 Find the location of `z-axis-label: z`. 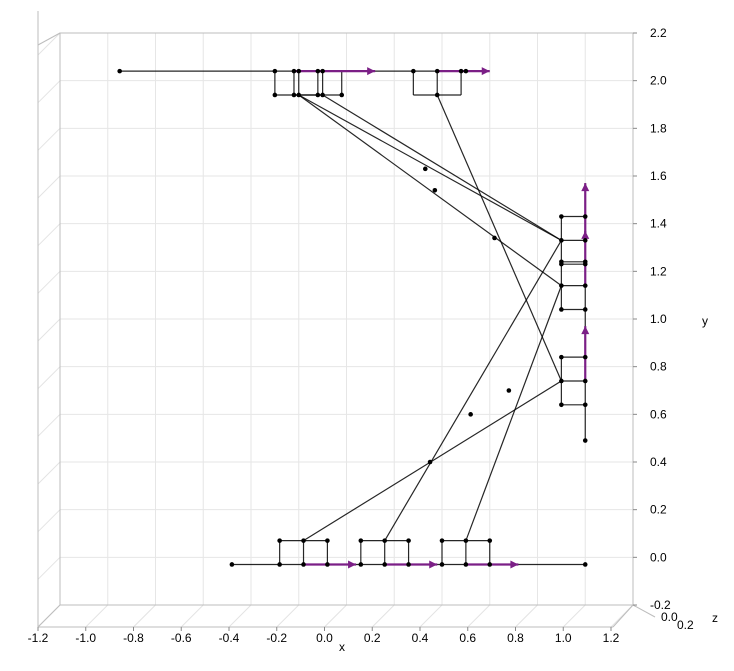

z-axis-label: z is located at coordinates (715, 618).